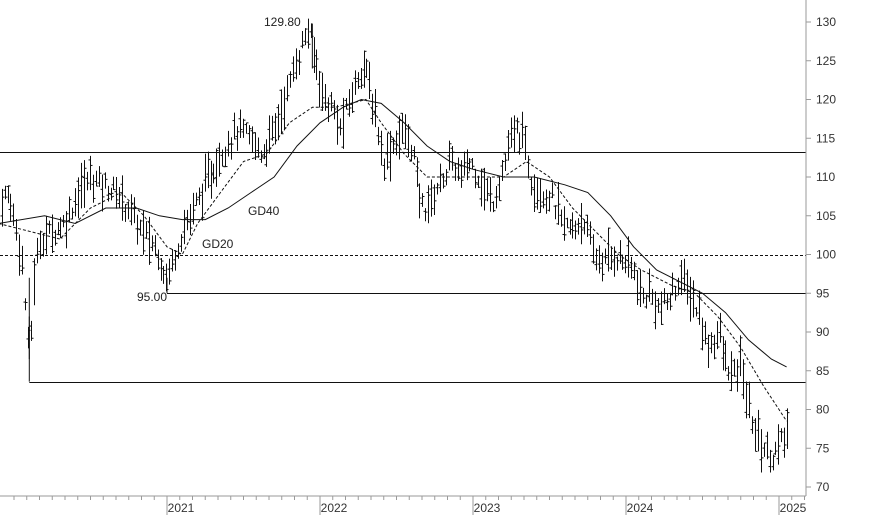 Image resolution: width=874 pixels, height=515 pixels. I want to click on y-tick-label: 70, so click(823, 487).